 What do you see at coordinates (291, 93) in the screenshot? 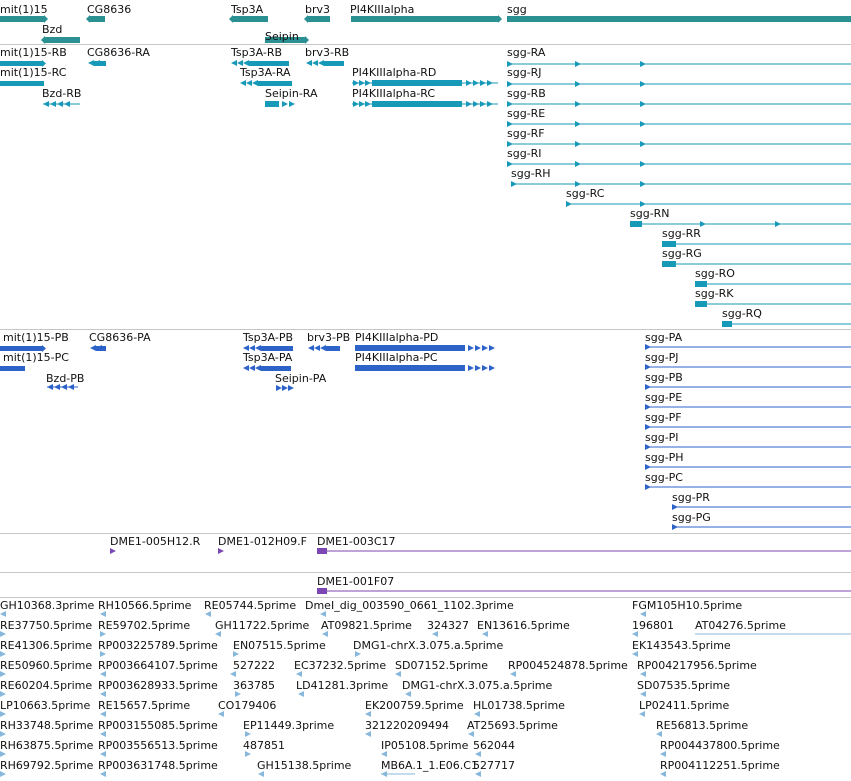
I see `transcript-label-seipin-ra: Seipin-RA` at bounding box center [291, 93].